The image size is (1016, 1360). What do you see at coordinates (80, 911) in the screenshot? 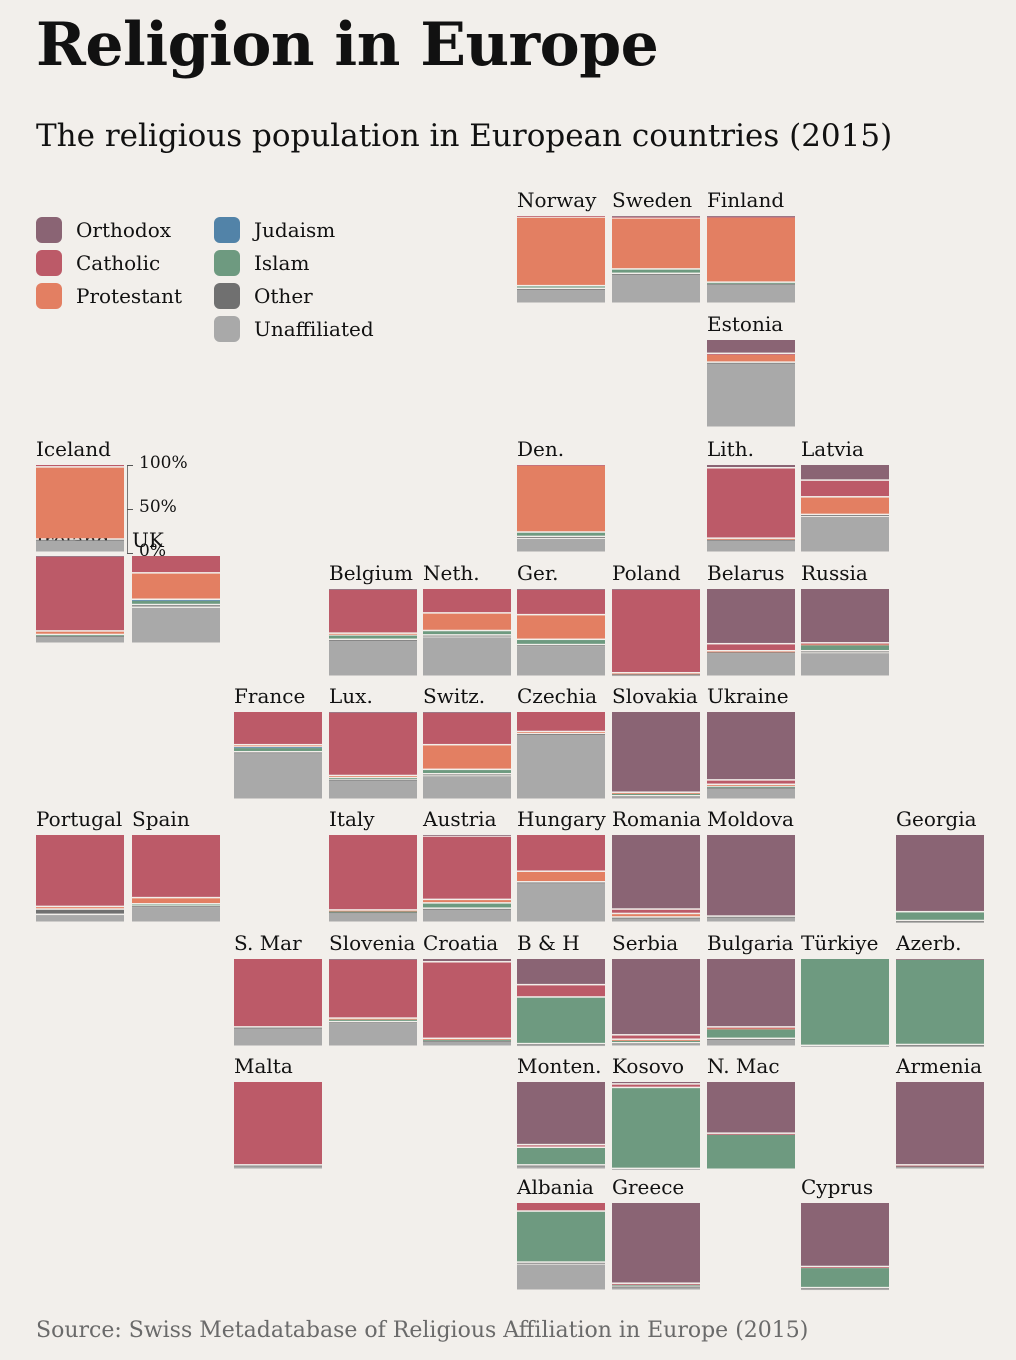
I see `bar-segment-portugal-other` at bounding box center [80, 911].